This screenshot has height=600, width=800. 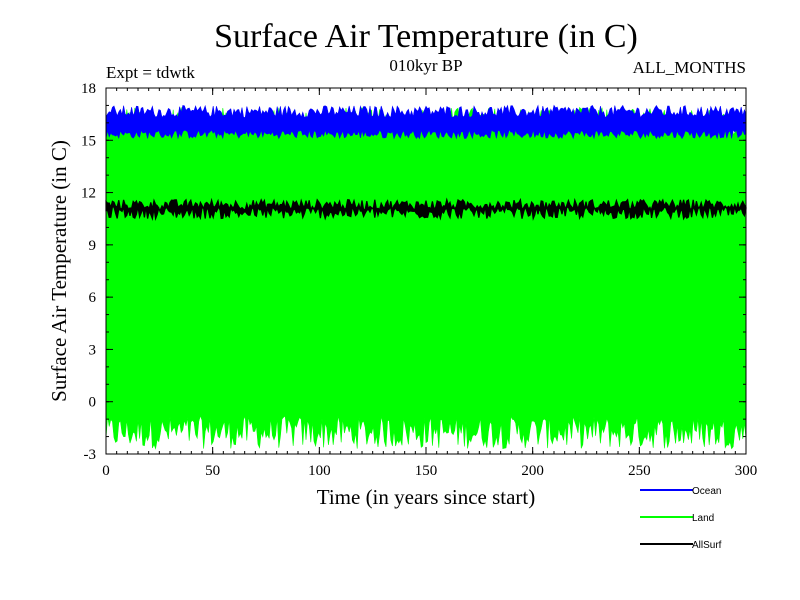 What do you see at coordinates (93, 403) in the screenshot?
I see `y-tick-label: 0` at bounding box center [93, 403].